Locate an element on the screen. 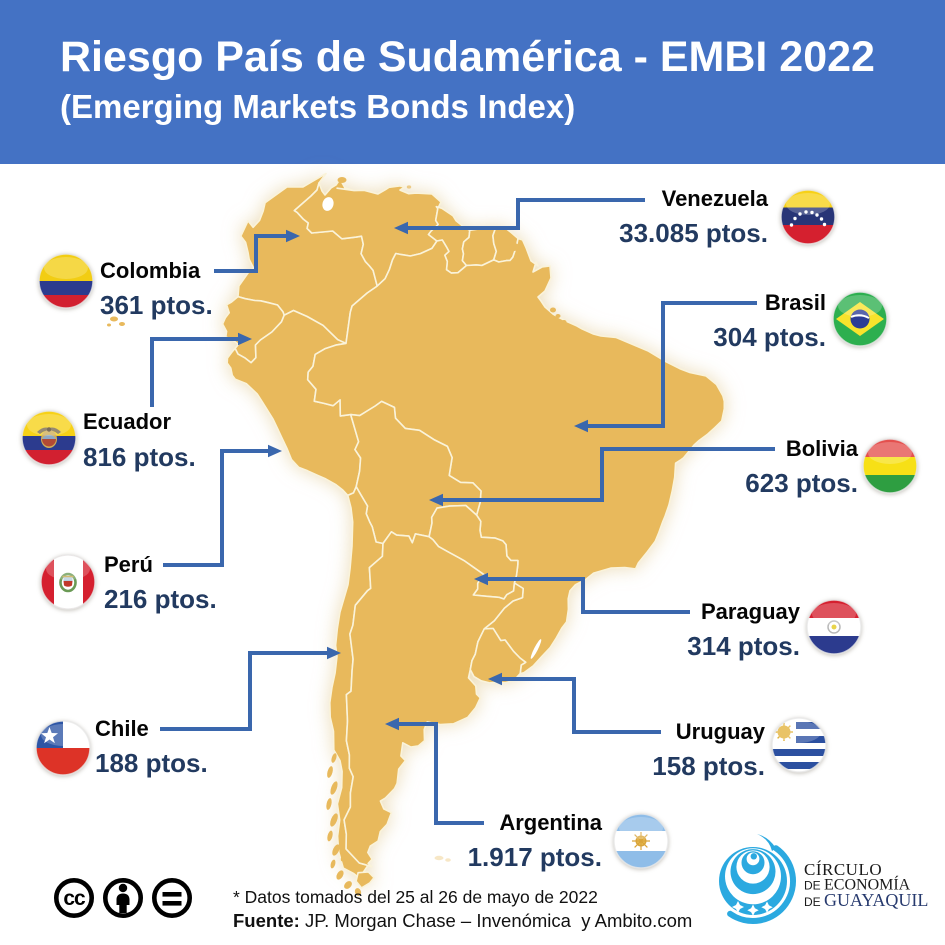 The width and height of the screenshot is (945, 945). svg-text: DE GUAYAQUIL is located at coordinates (866, 900).